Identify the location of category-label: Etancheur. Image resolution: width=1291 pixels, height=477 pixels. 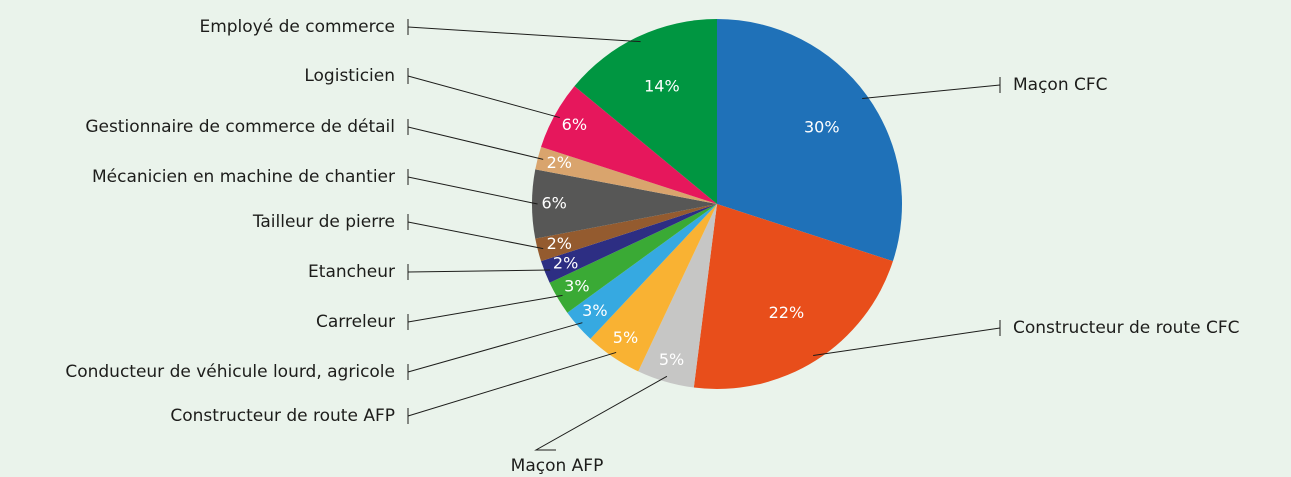
(351, 272).